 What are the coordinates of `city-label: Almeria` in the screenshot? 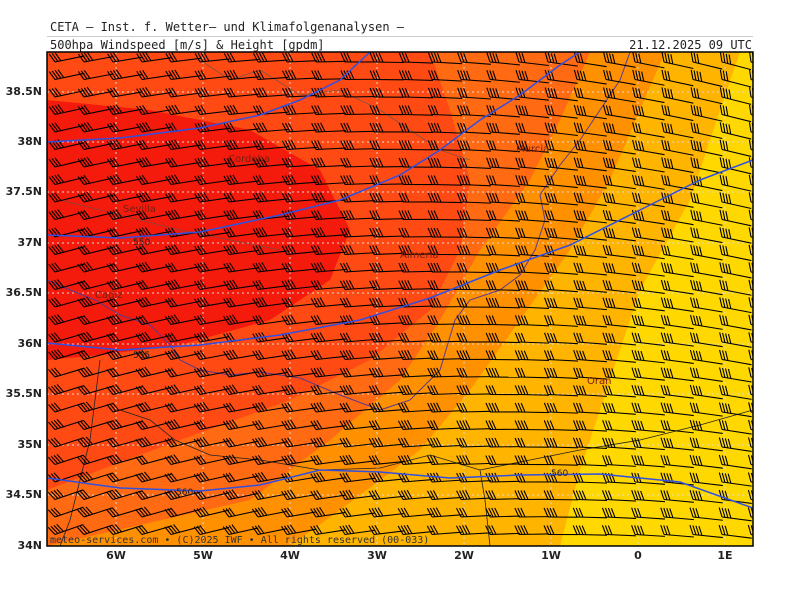 It's located at (419, 255).